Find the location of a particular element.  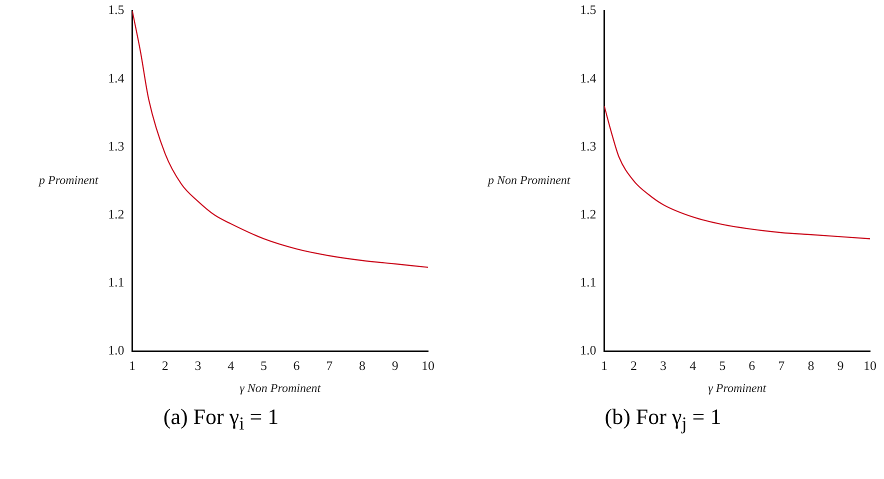

y-axis-title: p Non Prominent is located at coordinates (529, 180).